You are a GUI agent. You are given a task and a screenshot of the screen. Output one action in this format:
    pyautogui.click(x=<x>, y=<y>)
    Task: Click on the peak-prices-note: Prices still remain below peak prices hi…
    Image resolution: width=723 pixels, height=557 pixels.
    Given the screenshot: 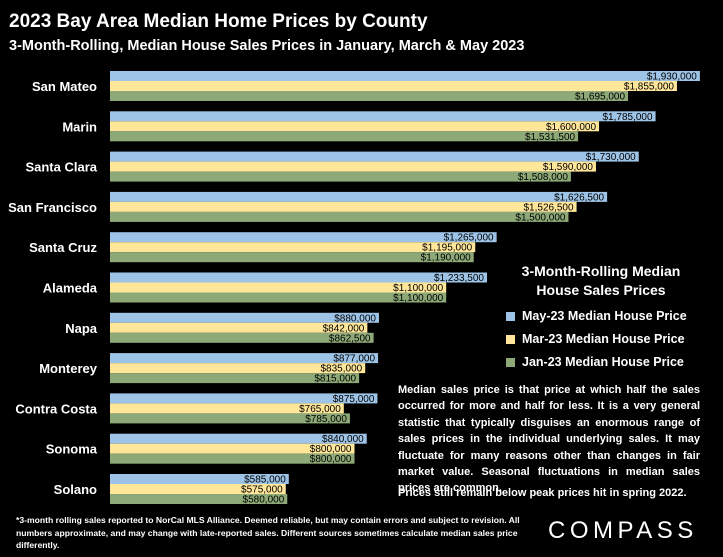 What is the action you would take?
    pyautogui.click(x=542, y=493)
    